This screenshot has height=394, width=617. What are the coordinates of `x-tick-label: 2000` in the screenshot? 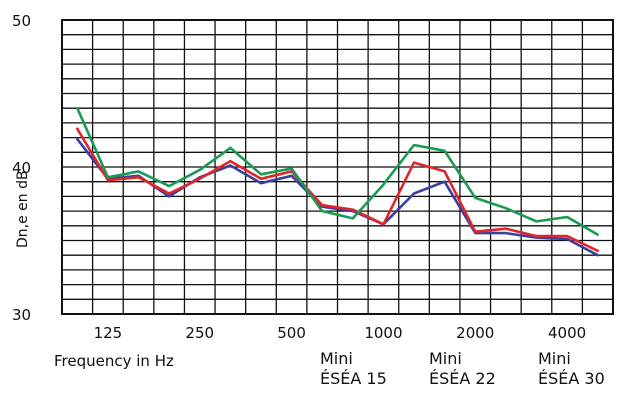 It's located at (475, 333).